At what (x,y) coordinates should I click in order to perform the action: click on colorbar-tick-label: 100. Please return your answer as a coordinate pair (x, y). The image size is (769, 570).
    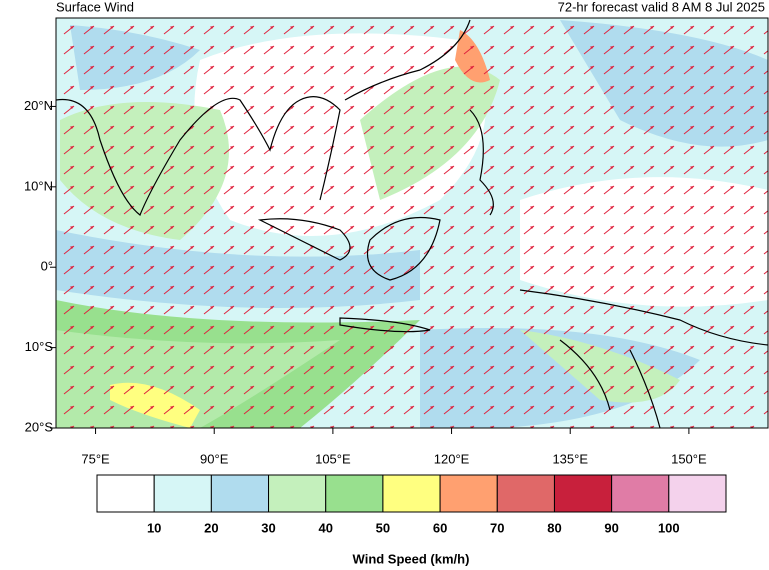
    Looking at the image, I should click on (669, 527).